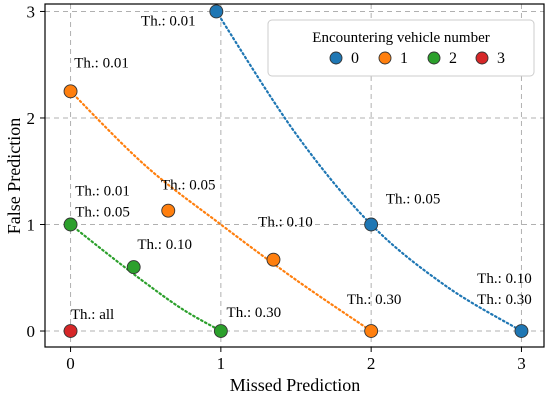  I want to click on legend-label-0: 0, so click(355, 58).